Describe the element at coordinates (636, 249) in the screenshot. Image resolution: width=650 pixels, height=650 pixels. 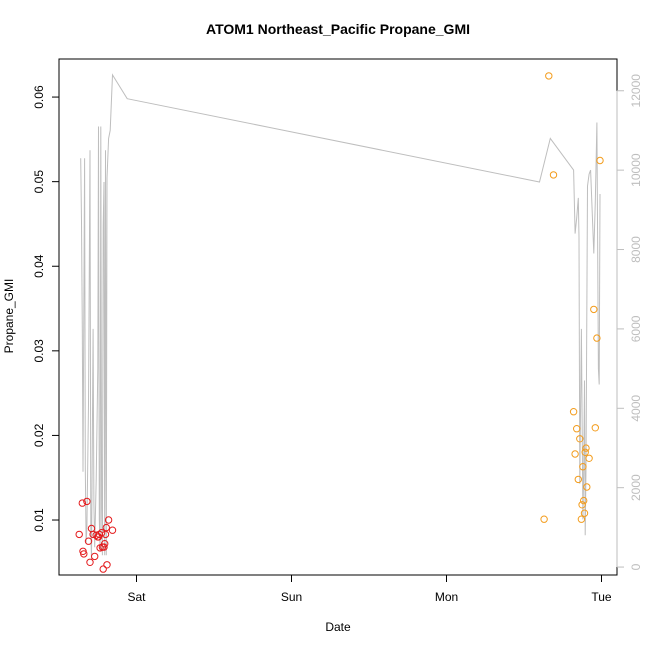
I see `y2-tick-label: 8000` at that location.